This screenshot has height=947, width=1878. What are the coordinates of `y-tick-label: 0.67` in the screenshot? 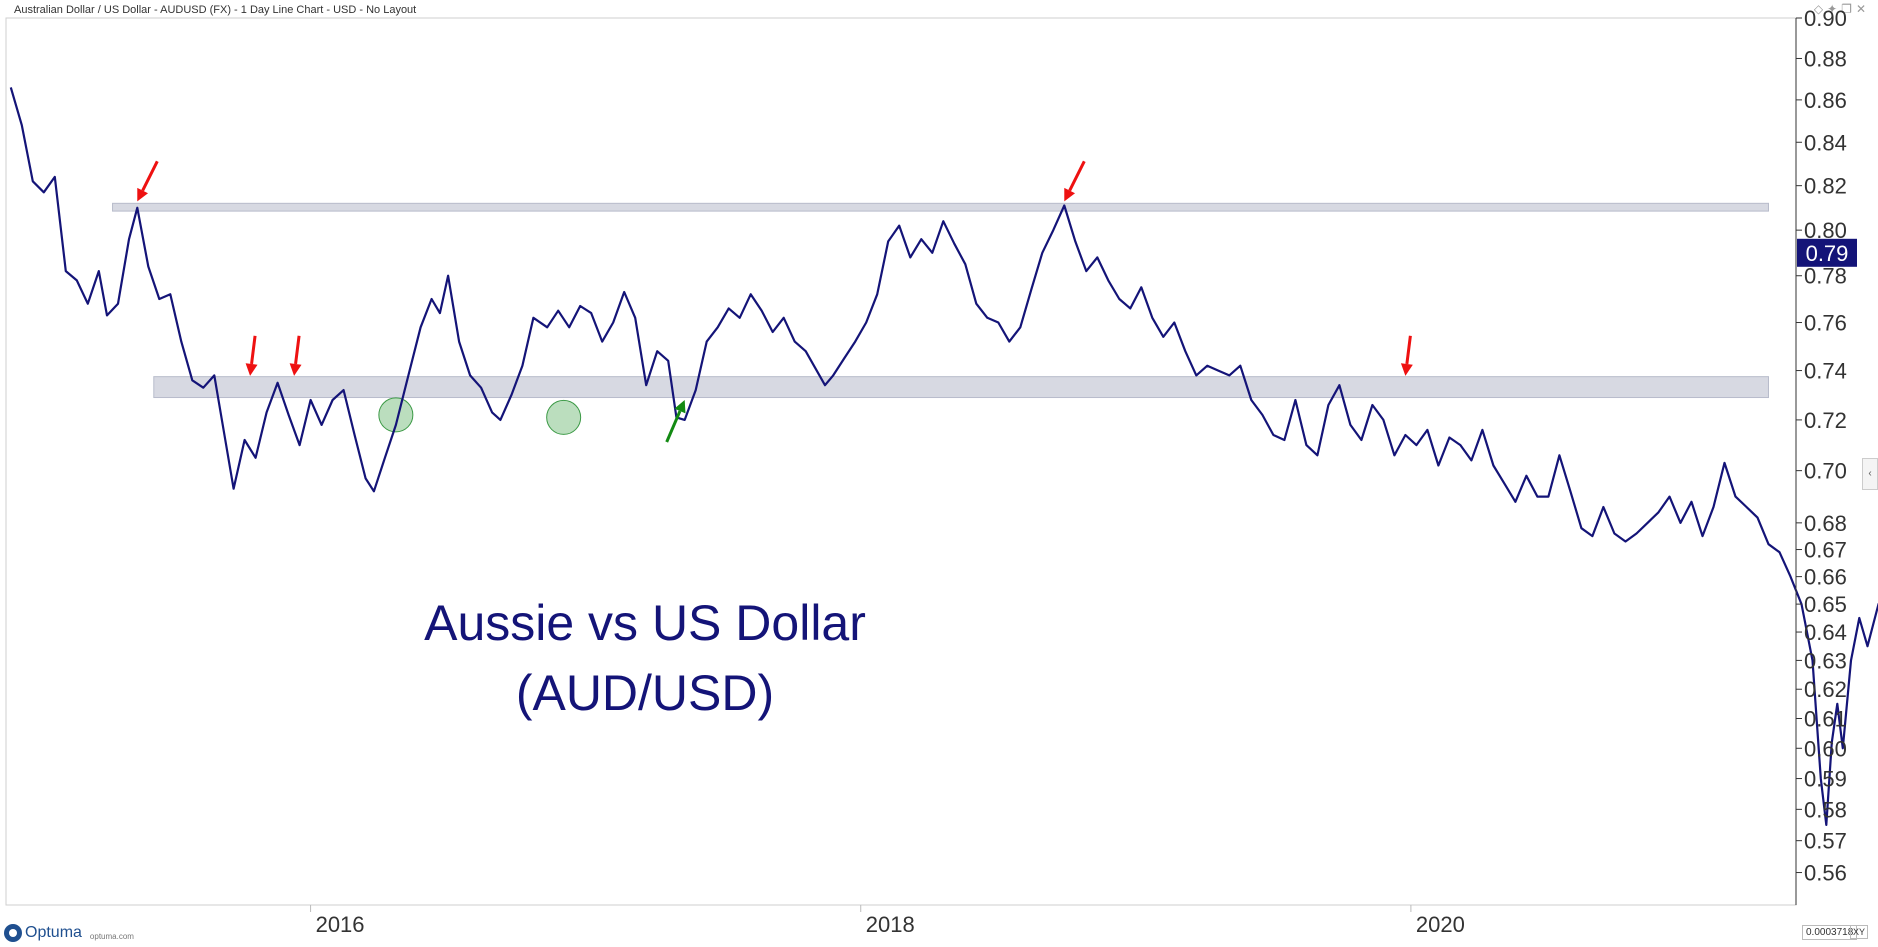 It's located at (1825, 550).